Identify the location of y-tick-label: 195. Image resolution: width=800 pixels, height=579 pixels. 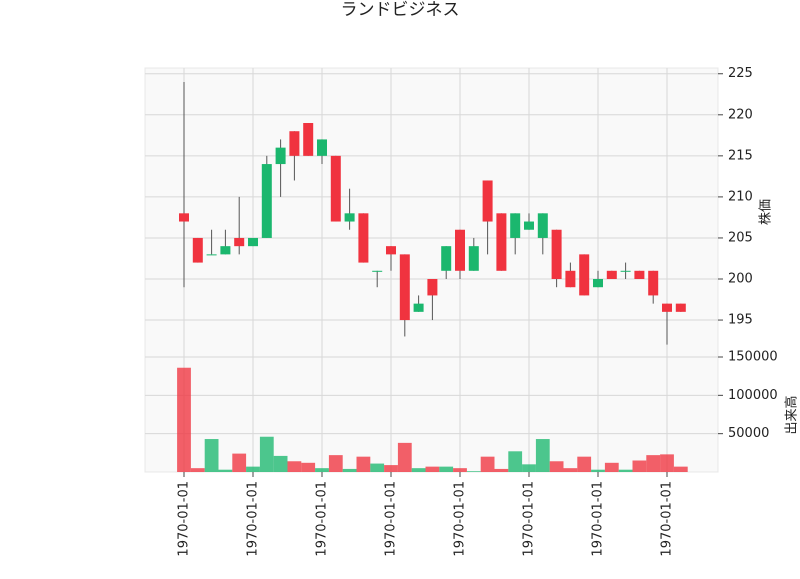
(740, 320).